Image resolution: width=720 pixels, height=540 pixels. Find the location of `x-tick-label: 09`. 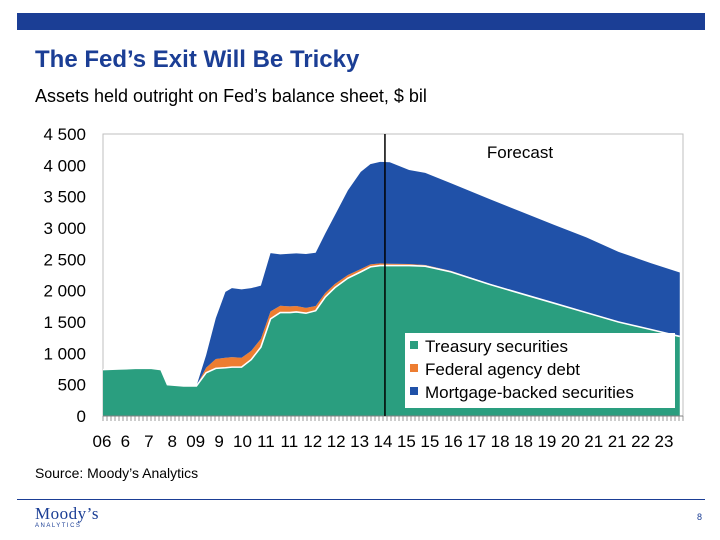

x-tick-label: 09 is located at coordinates (195, 441).